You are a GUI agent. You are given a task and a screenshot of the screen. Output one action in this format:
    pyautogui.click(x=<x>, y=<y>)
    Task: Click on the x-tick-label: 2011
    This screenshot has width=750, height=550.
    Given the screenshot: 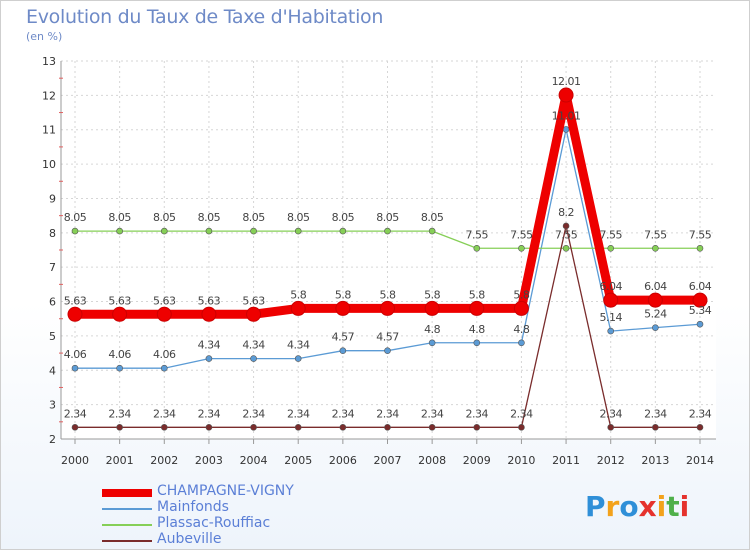 What is the action you would take?
    pyautogui.click(x=566, y=460)
    